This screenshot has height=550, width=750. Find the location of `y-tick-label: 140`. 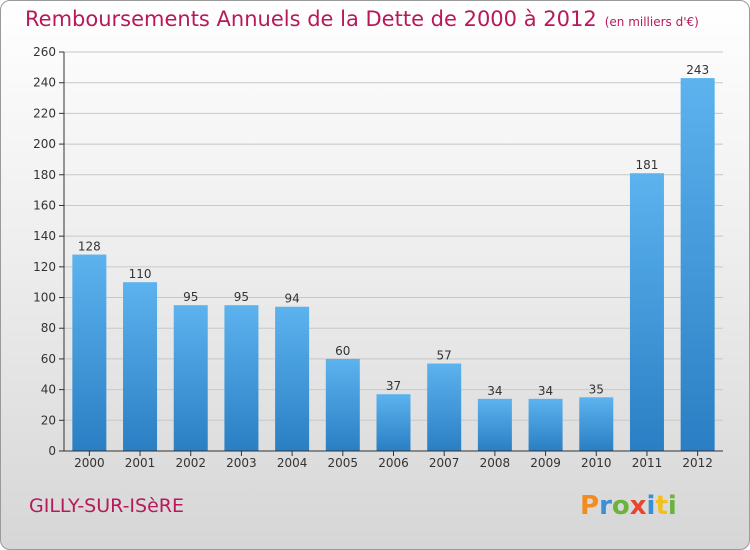

y-tick-label: 140 is located at coordinates (44, 236).